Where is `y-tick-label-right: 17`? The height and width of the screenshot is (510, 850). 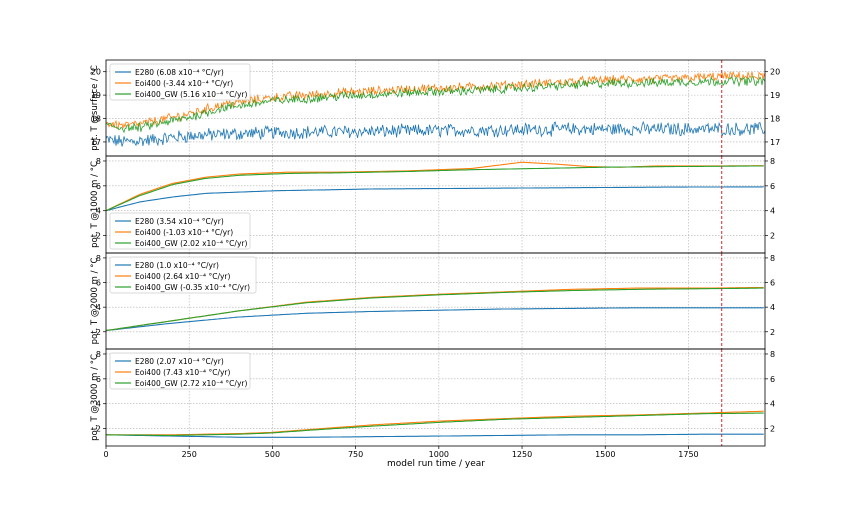
y-tick-label-right: 17 is located at coordinates (775, 142).